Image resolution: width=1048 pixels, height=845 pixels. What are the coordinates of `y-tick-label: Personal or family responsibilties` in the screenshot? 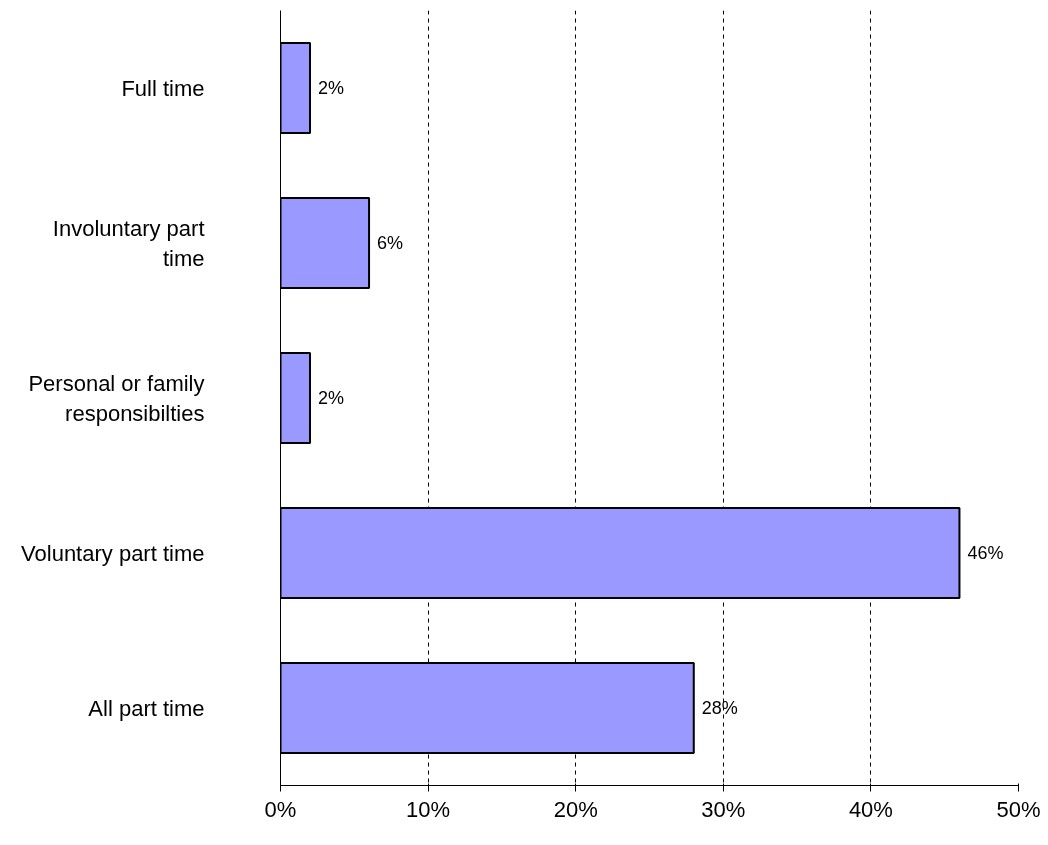 It's located at (116, 398).